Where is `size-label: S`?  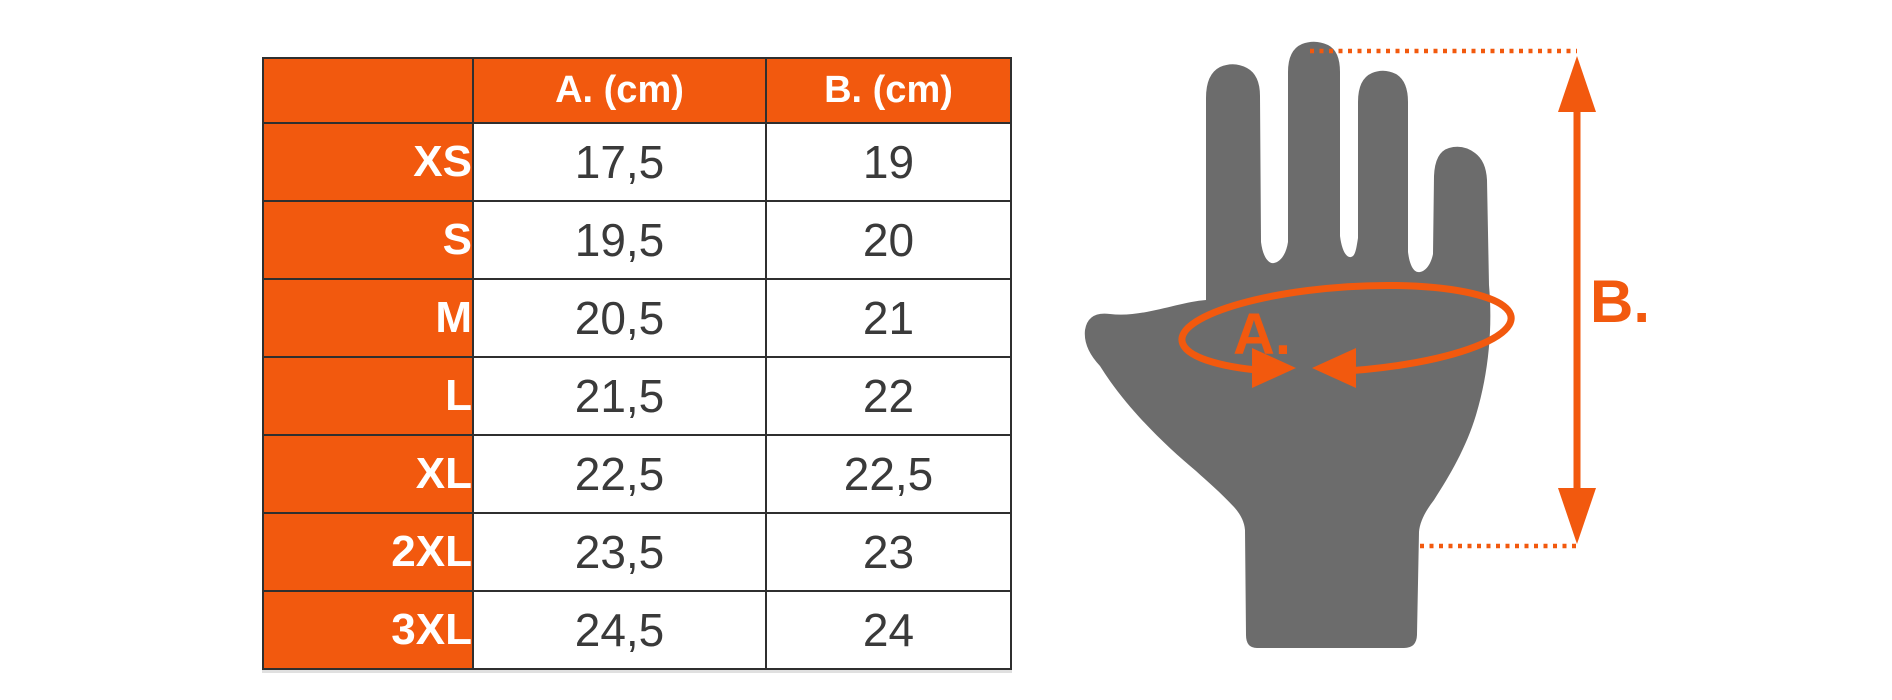
size-label: S is located at coordinates (368, 240).